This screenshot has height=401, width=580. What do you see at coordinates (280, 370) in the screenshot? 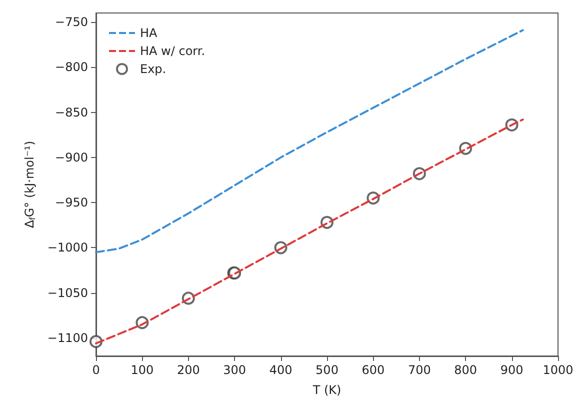
I see `x-tick-label: 400` at bounding box center [280, 370].